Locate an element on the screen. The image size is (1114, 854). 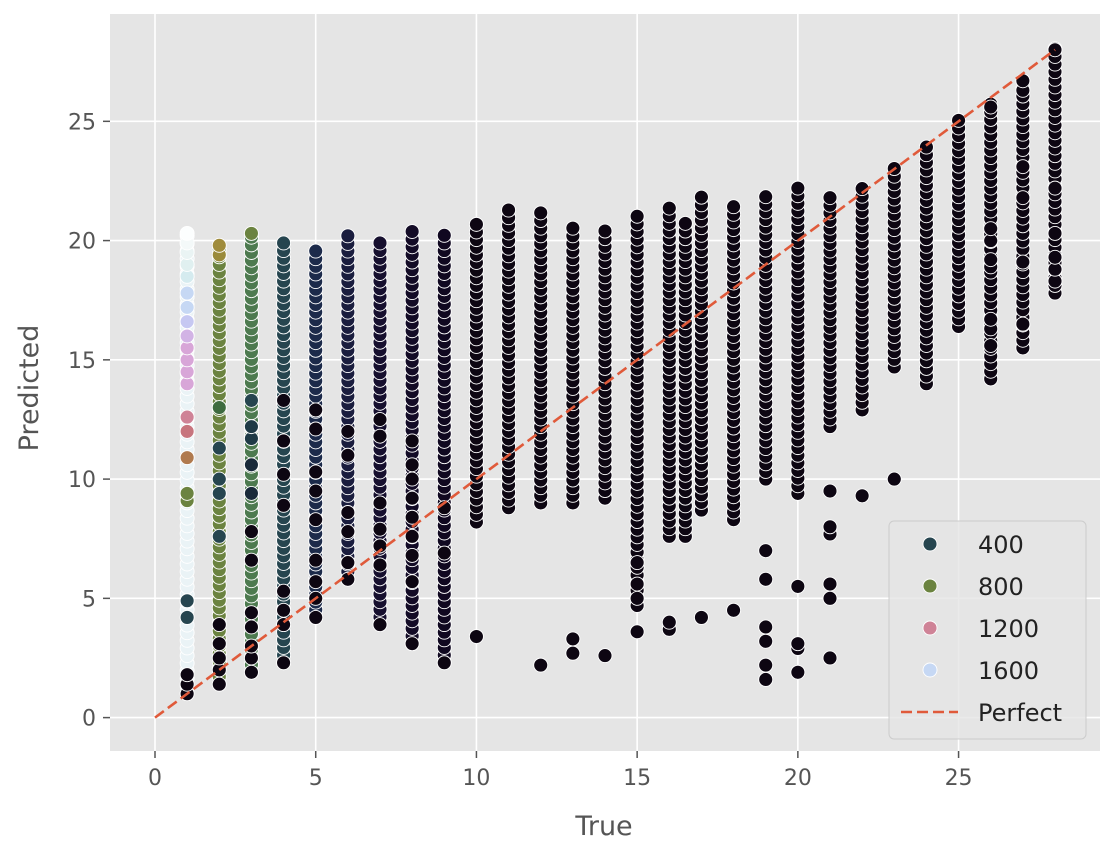
legend: 400 800 1200 1600 Perfect is located at coordinates (987, 630).